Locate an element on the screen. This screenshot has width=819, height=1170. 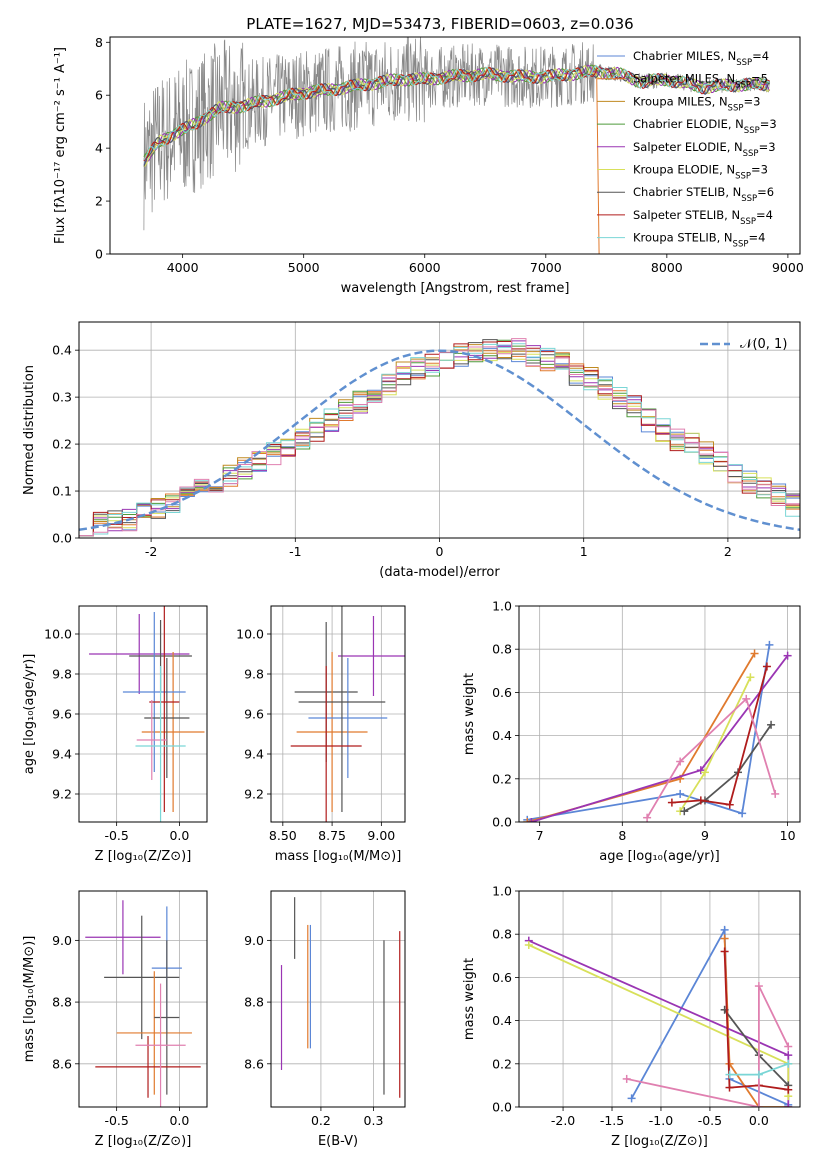
grid-age_vs_mass is located at coordinates (338, 714).